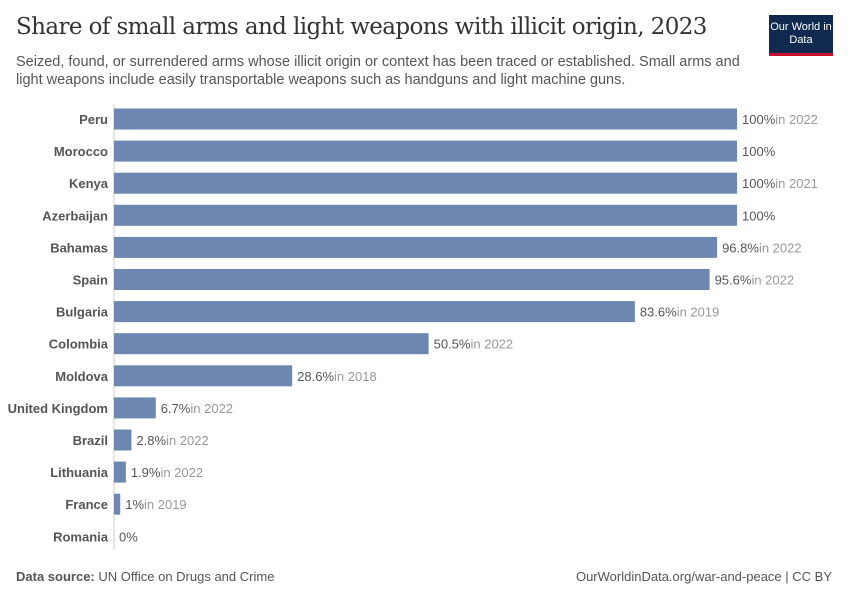  Describe the element at coordinates (82, 312) in the screenshot. I see `category-label: Bulgaria` at that location.